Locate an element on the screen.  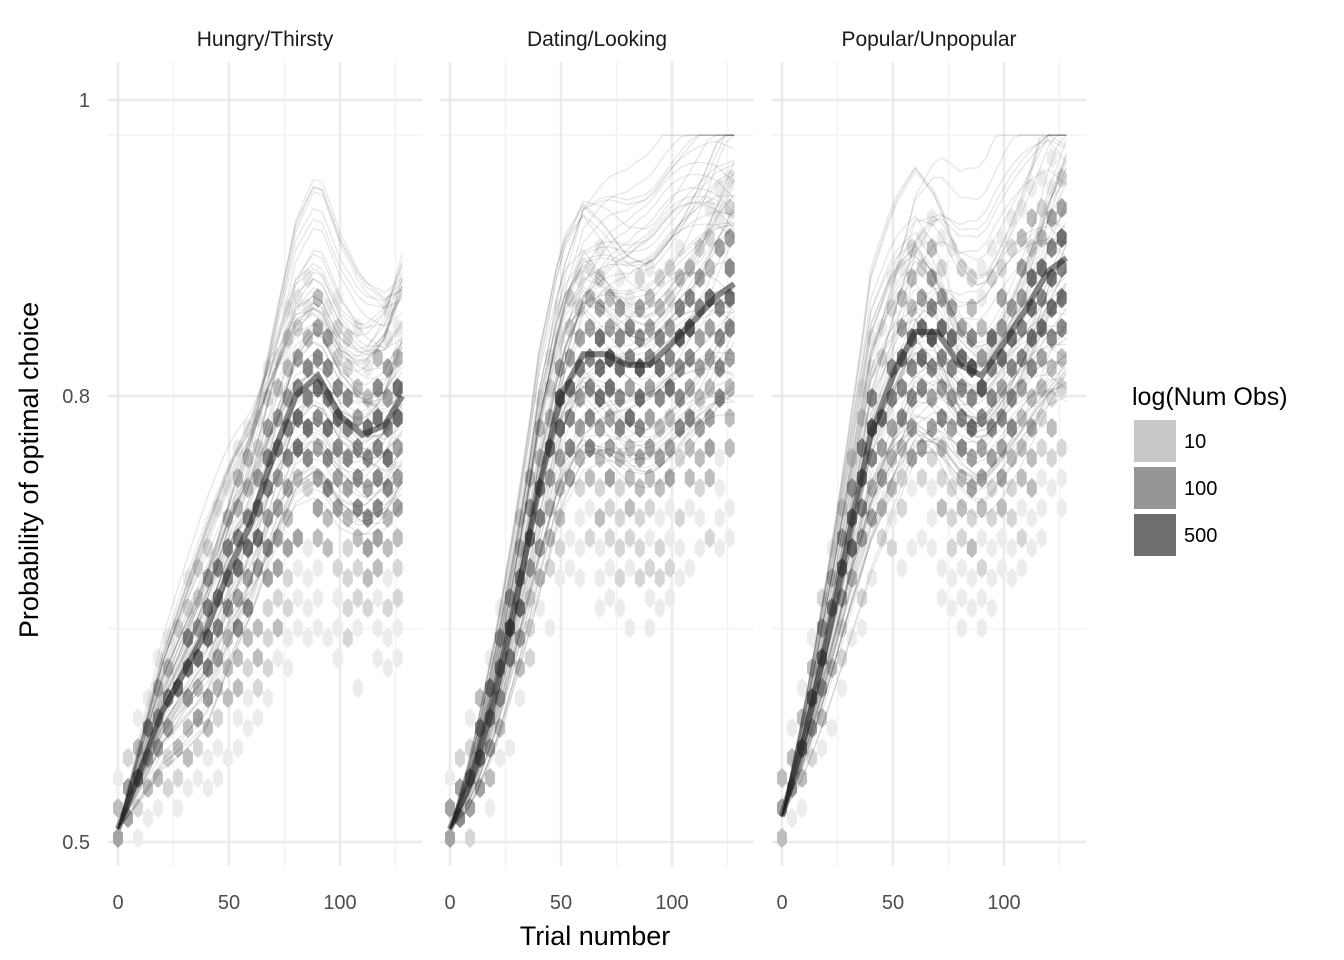
trajectory-lines is located at coordinates (260, 504).